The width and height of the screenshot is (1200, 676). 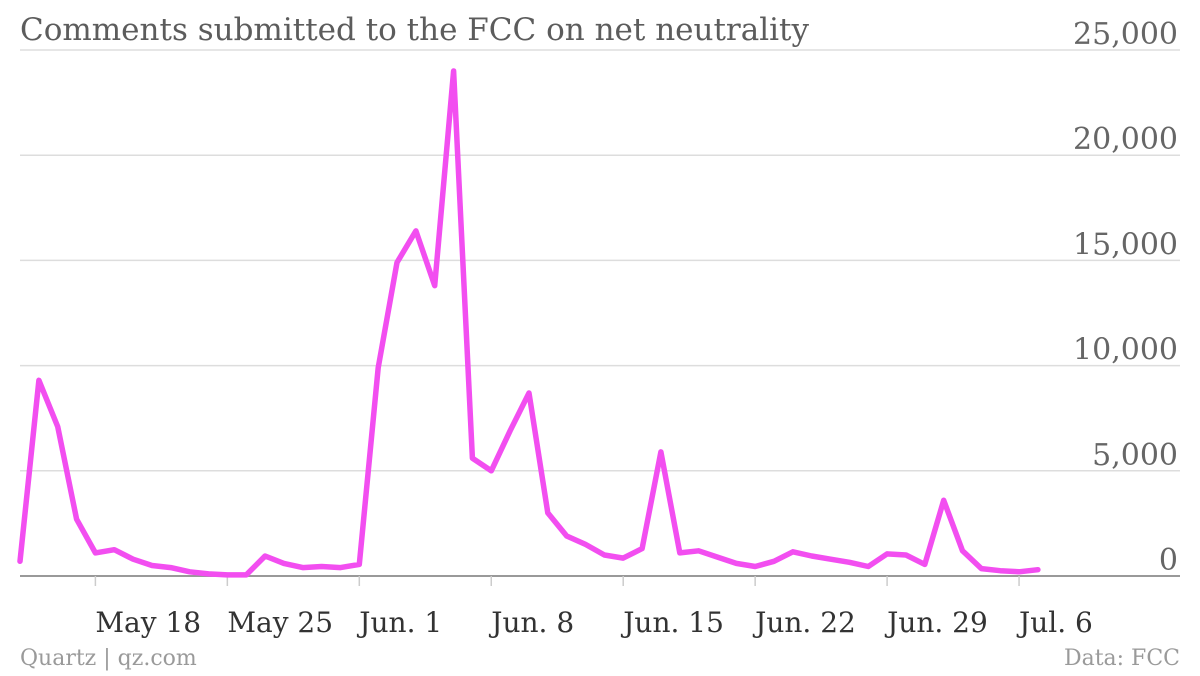 What do you see at coordinates (1054, 622) in the screenshot?
I see `x-tick-label: Jul. 6` at bounding box center [1054, 622].